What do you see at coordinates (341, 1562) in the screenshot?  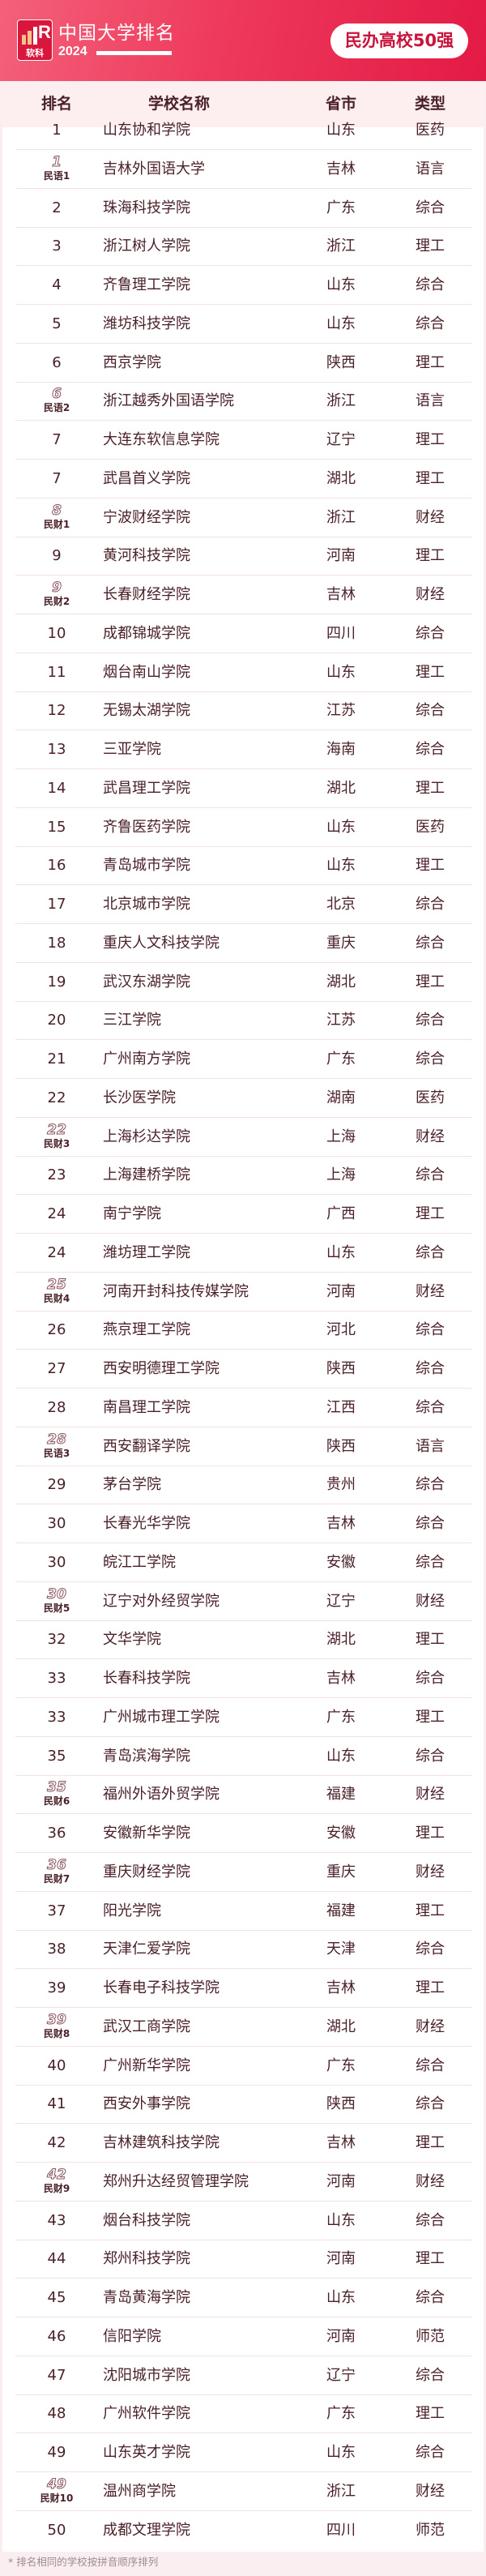 I see `province: 安徽` at bounding box center [341, 1562].